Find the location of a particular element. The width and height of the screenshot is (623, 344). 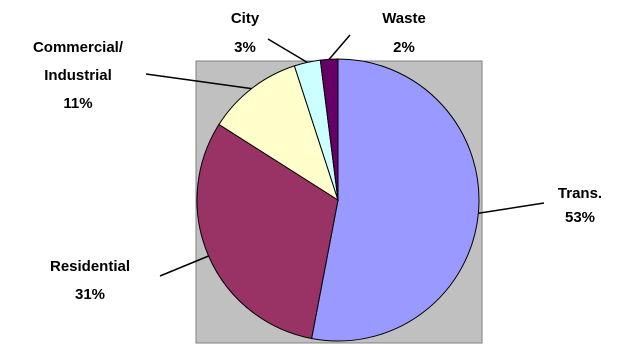

leader-line-commercial-industrial is located at coordinates (198, 81).